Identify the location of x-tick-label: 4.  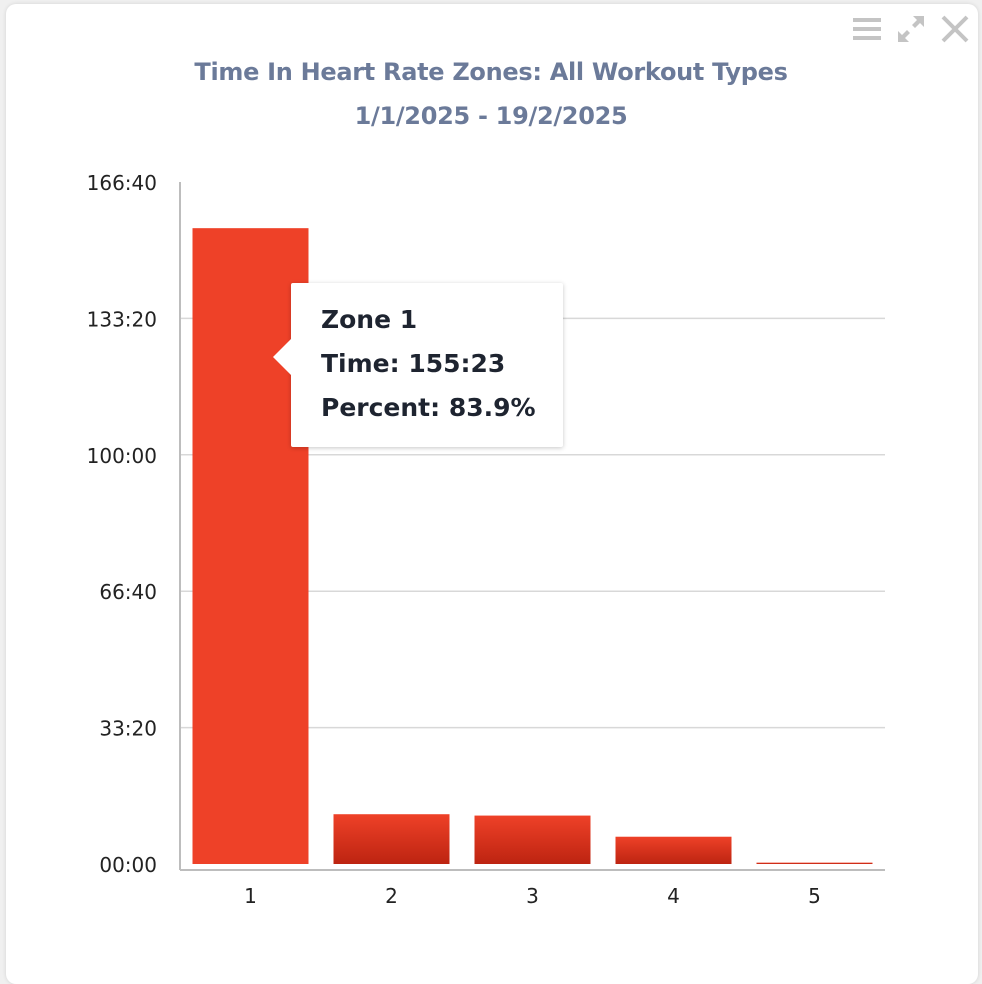
(673, 896).